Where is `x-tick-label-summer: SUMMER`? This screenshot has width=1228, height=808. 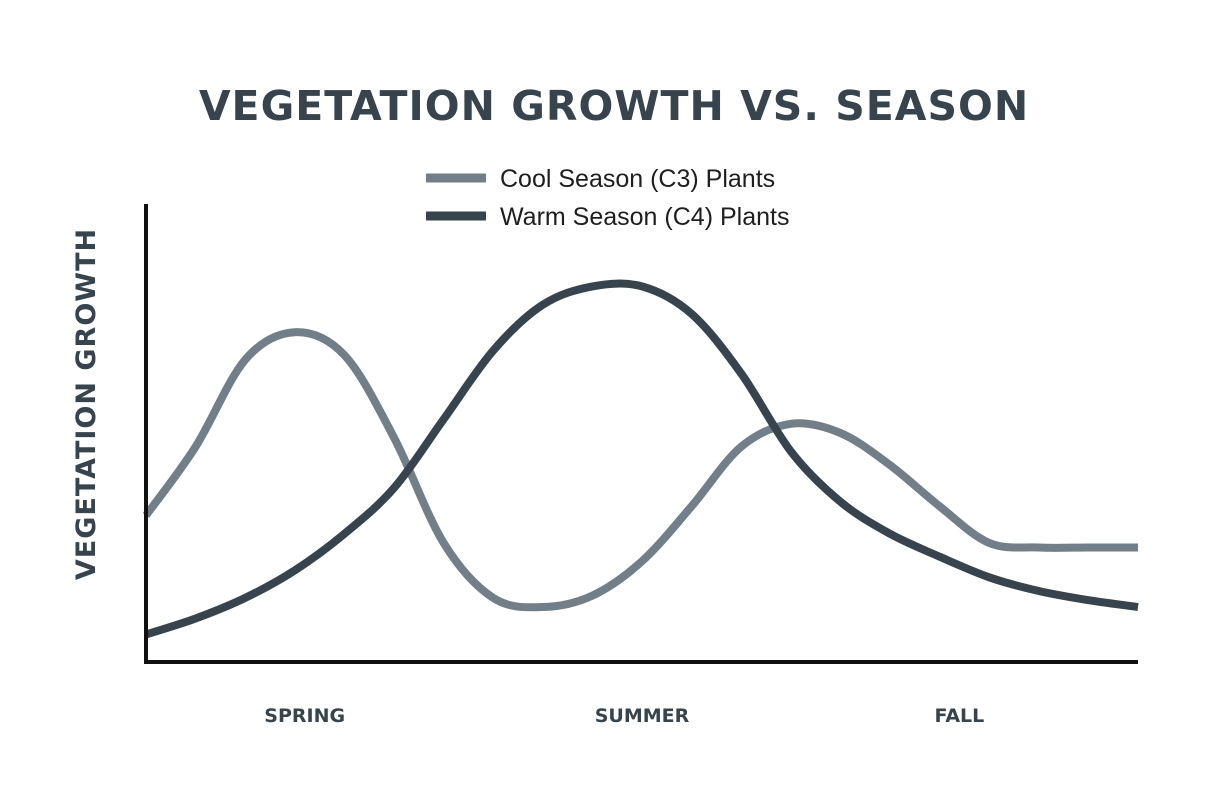 x-tick-label-summer: SUMMER is located at coordinates (642, 716).